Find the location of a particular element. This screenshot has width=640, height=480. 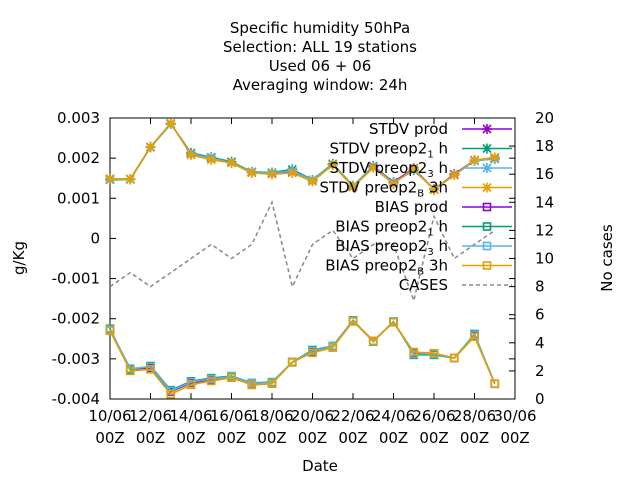

y2-tick-label: 12 is located at coordinates (544, 230).